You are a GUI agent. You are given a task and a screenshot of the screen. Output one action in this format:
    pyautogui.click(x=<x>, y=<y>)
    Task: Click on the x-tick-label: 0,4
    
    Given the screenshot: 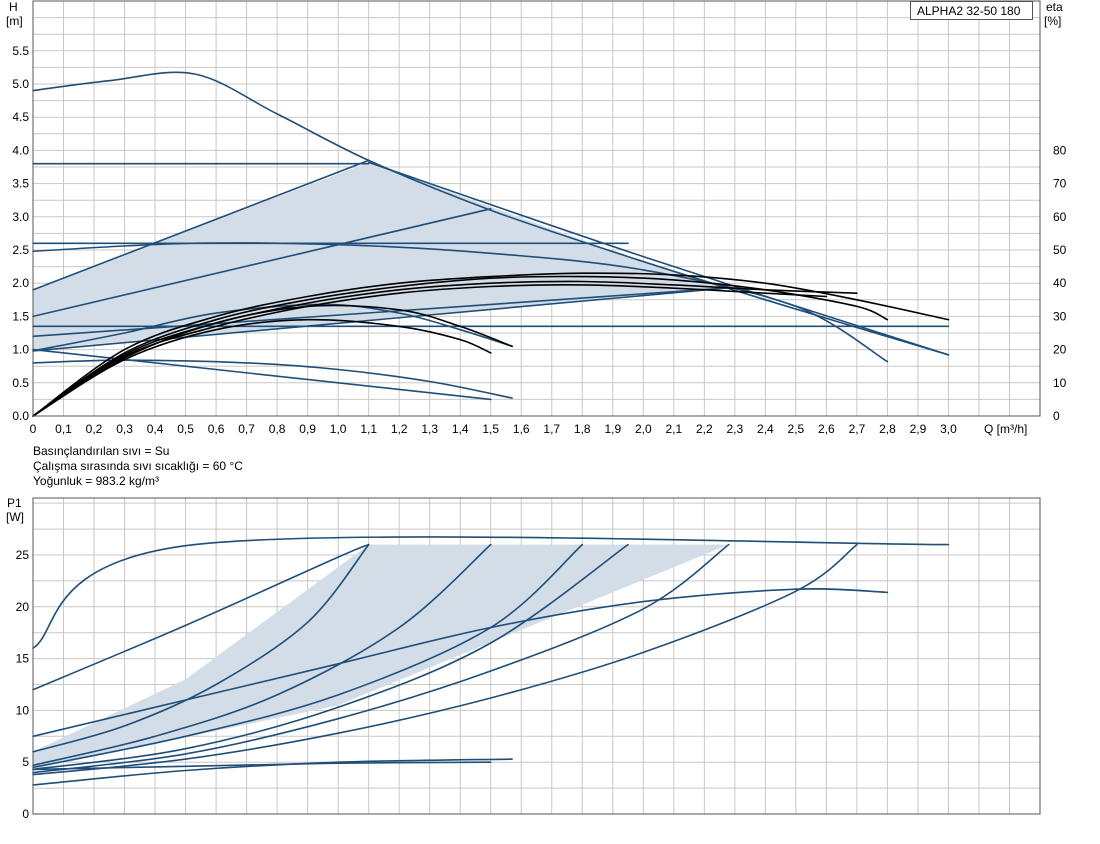 What is the action you would take?
    pyautogui.click(x=155, y=429)
    